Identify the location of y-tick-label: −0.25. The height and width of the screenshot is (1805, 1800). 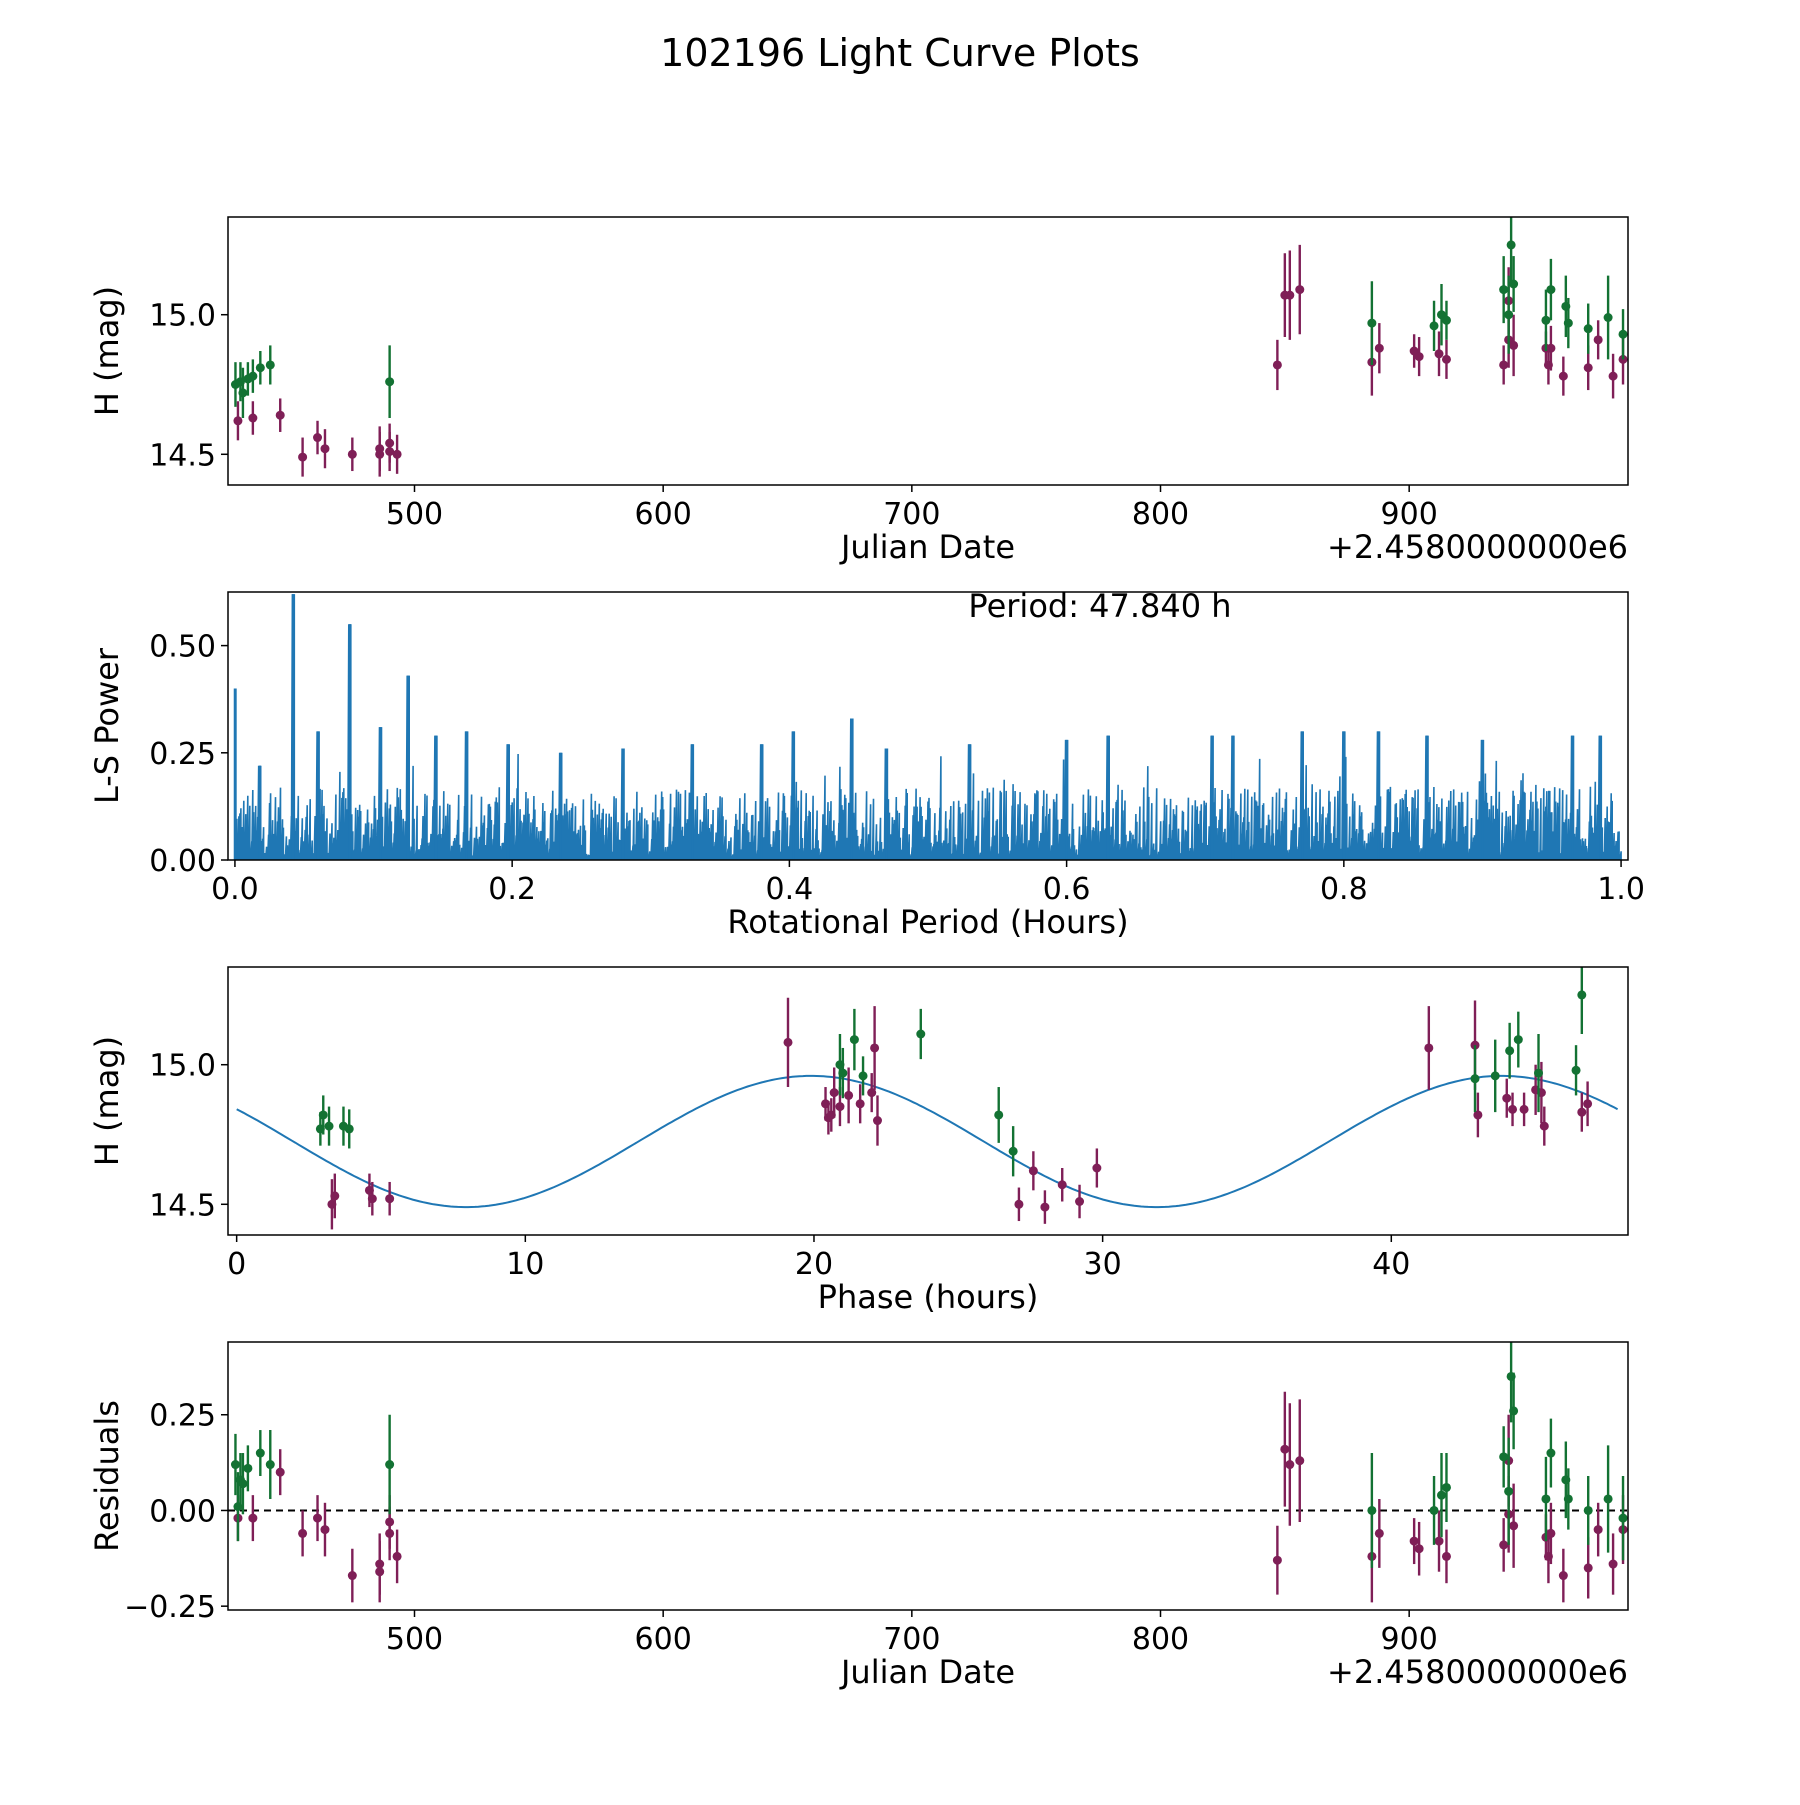
(170, 1607).